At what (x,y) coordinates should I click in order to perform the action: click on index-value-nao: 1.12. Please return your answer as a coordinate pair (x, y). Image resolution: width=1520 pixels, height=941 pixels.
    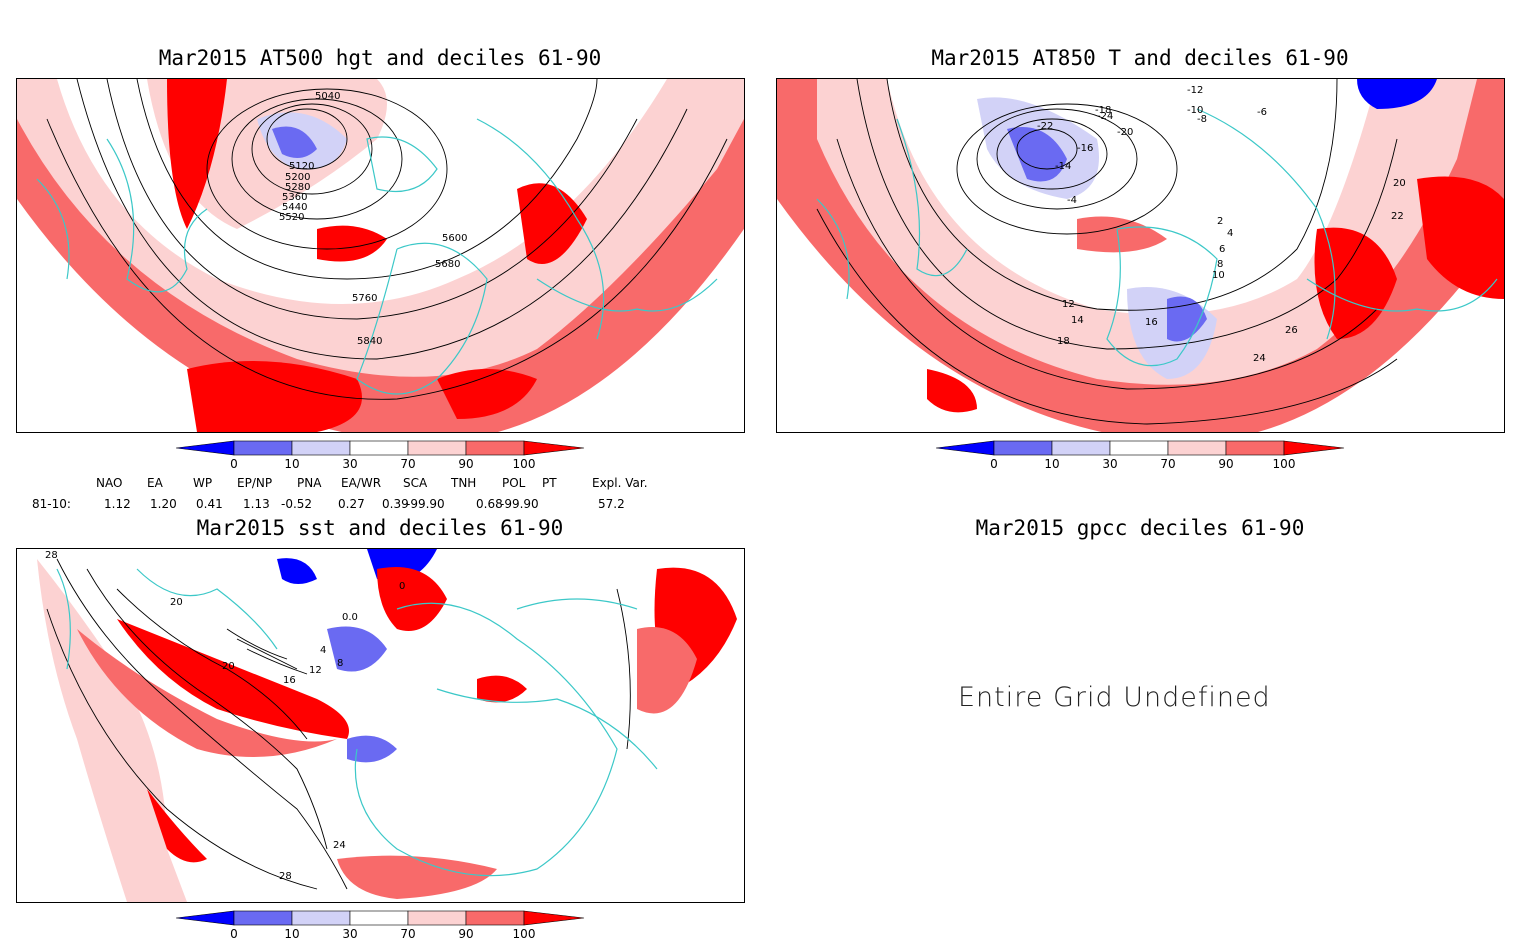
    Looking at the image, I should click on (117, 504).